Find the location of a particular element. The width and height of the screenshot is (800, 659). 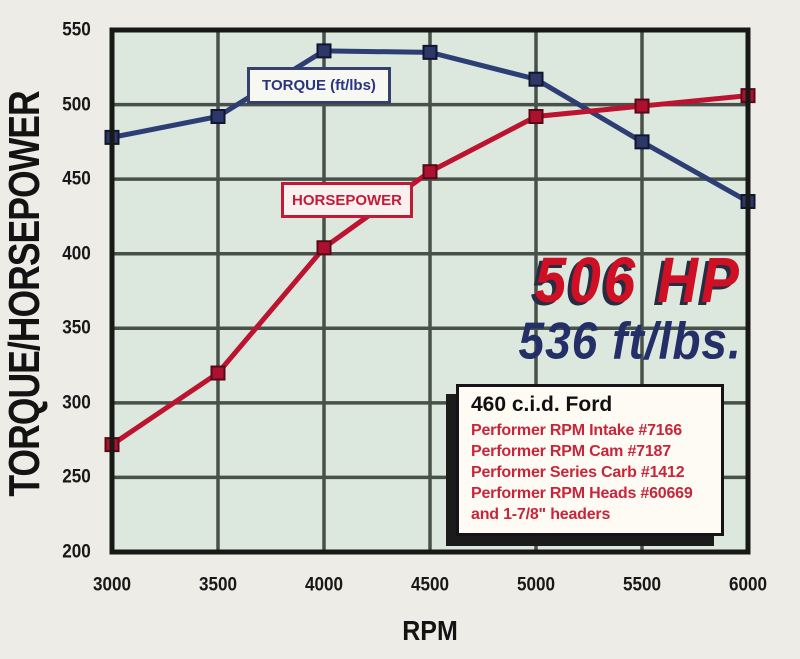

engine-title: 460 c.i.d. Ford is located at coordinates (542, 404).